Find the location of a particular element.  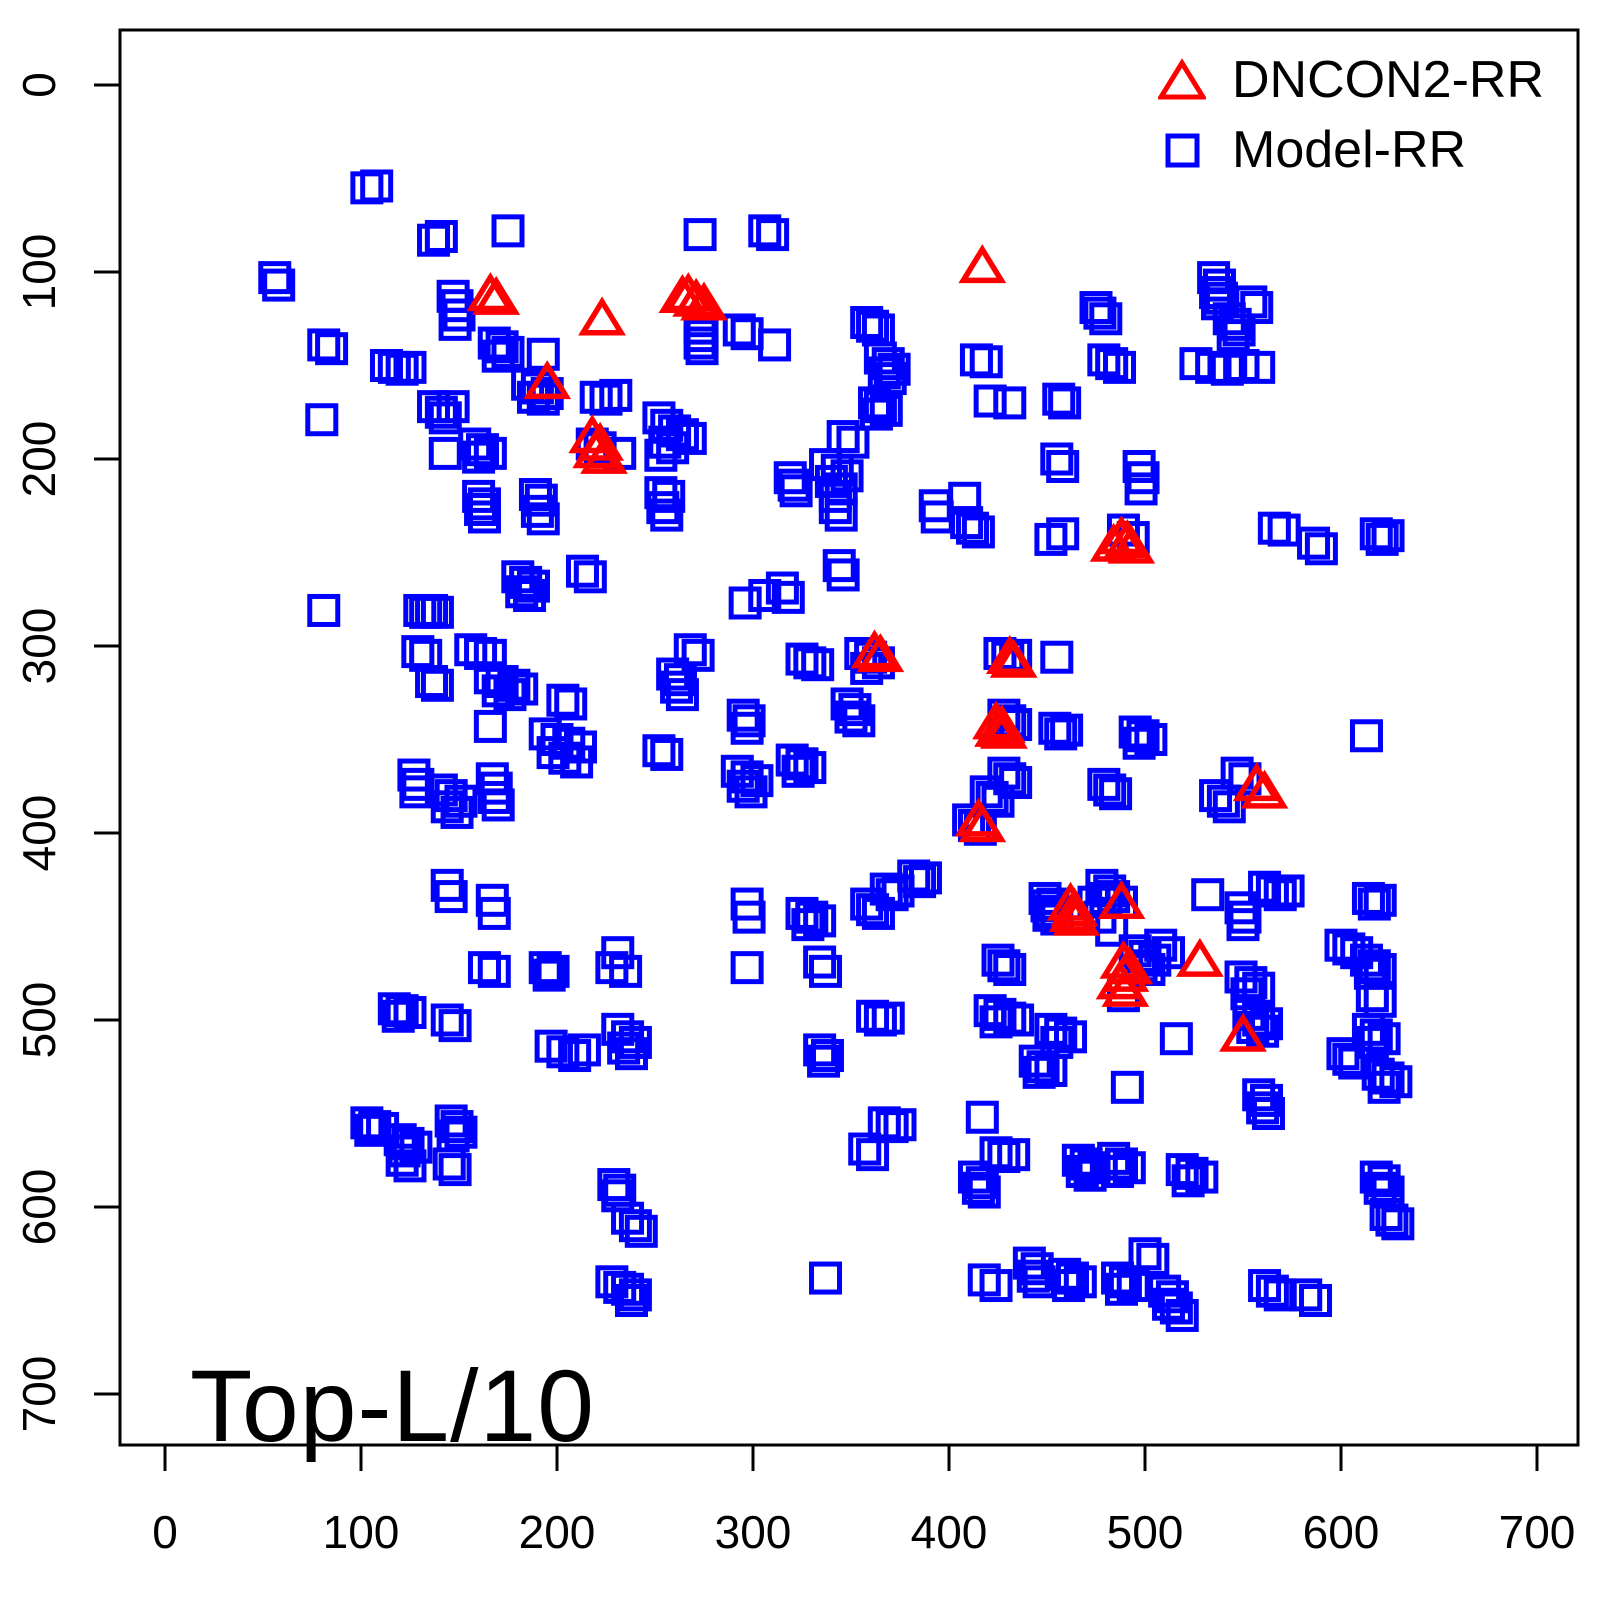

y-tick-label: 700 is located at coordinates (39, 1394).